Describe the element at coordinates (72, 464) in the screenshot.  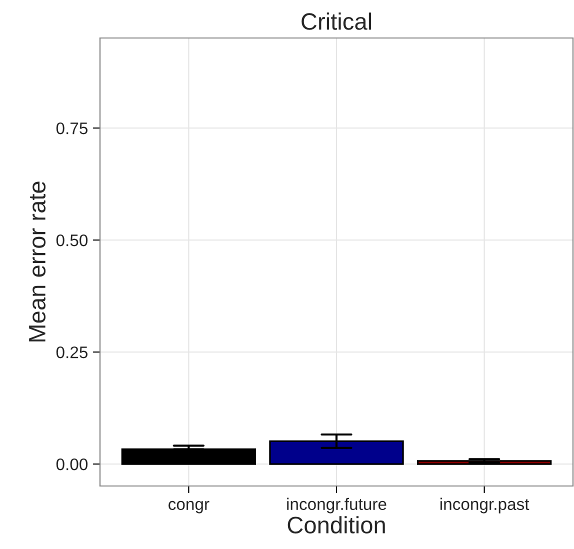
I see `y-tick-label: 0.00` at that location.